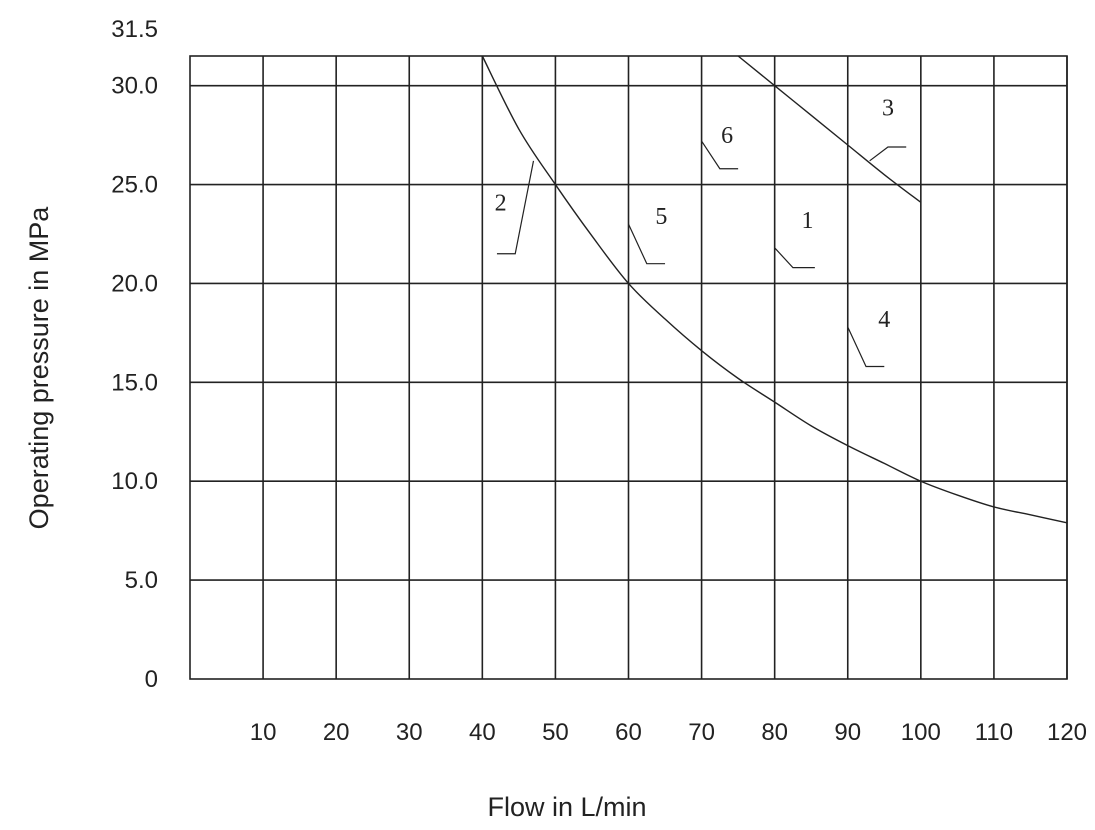 The width and height of the screenshot is (1095, 830). I want to click on x-tick-label: 10, so click(263, 732).